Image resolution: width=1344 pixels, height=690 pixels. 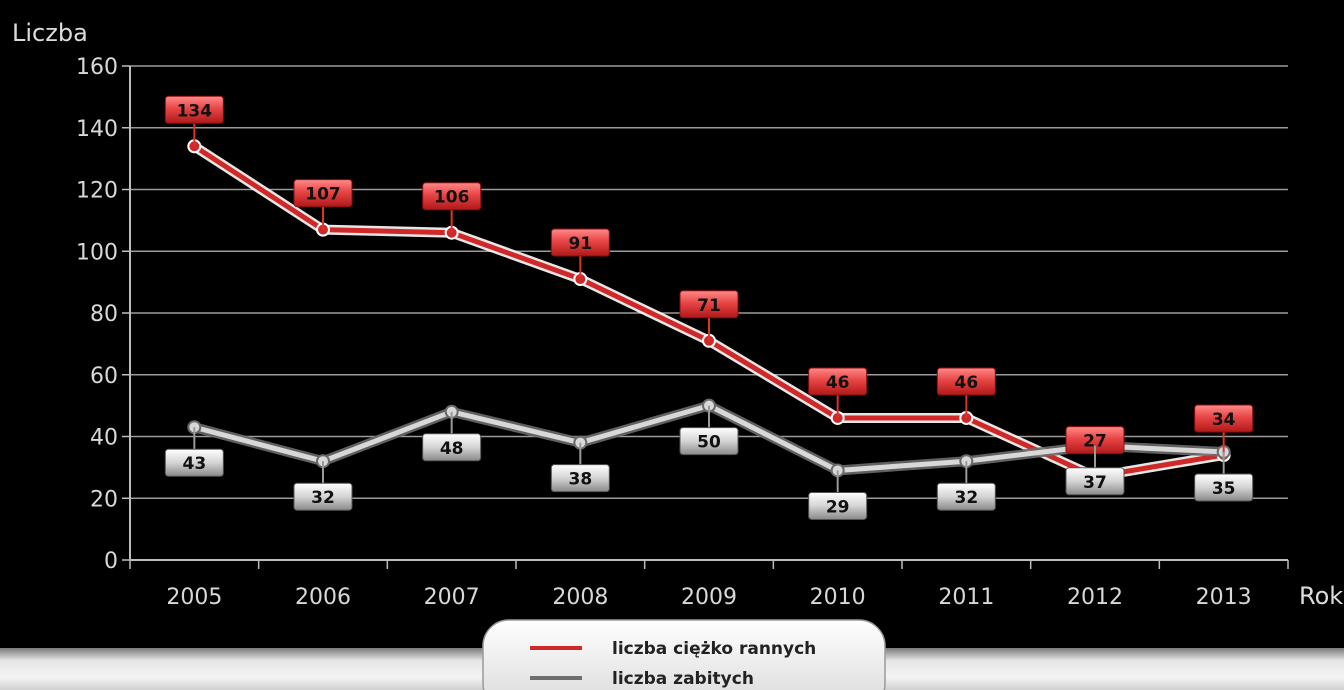 I want to click on data-label-series1-2005: 43, so click(x=194, y=452).